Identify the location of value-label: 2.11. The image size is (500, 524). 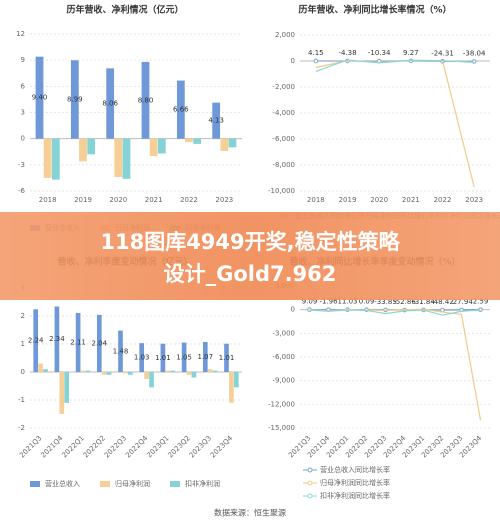
(78, 342).